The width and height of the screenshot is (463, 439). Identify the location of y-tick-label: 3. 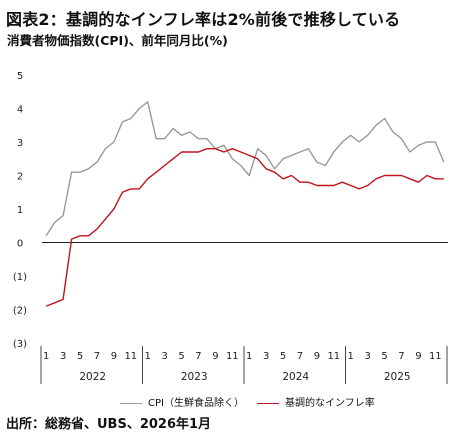
(20, 143).